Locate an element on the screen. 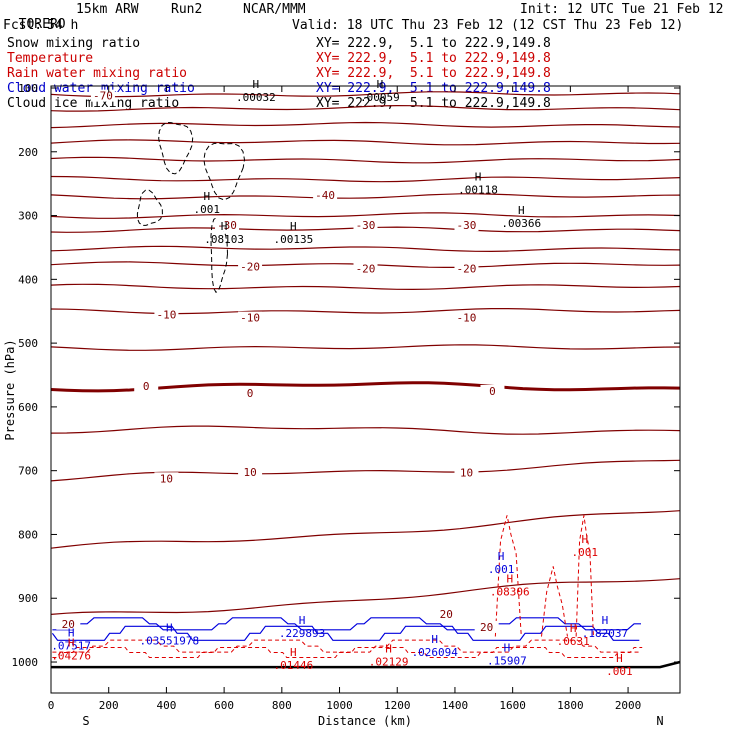  y-tick-label: 100 is located at coordinates (28, 88).